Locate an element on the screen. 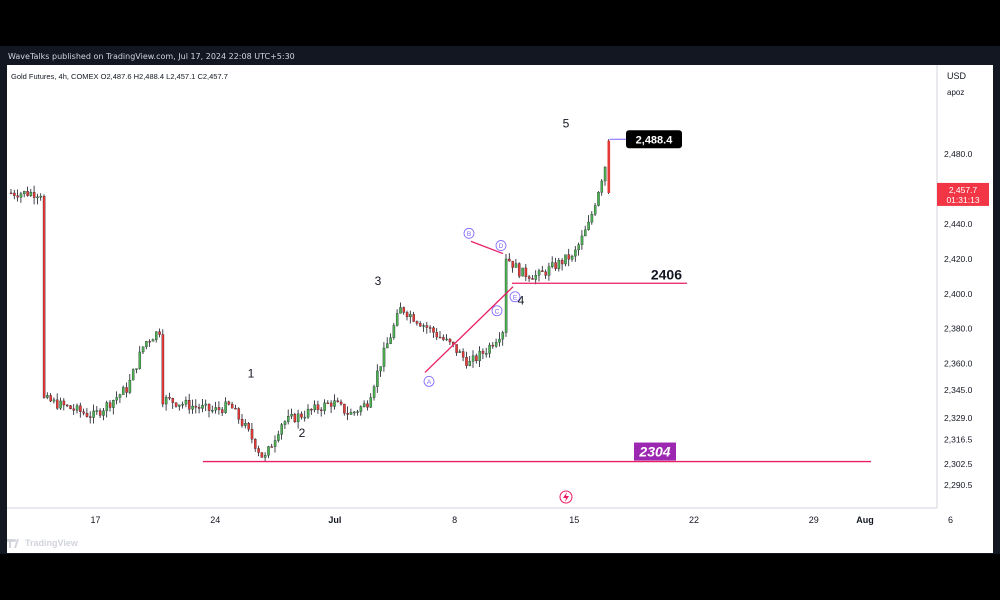 Image resolution: width=1000 pixels, height=600 pixels. level-2304-label: 2304 is located at coordinates (654, 452).